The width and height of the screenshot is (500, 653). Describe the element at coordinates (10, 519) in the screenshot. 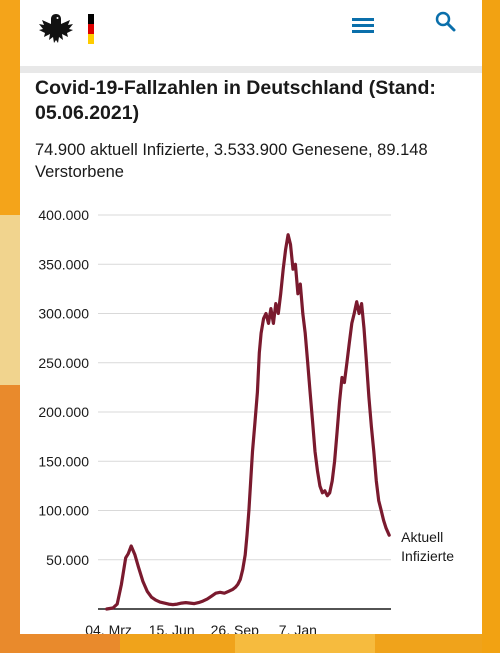

I see `background-left-bottom` at that location.